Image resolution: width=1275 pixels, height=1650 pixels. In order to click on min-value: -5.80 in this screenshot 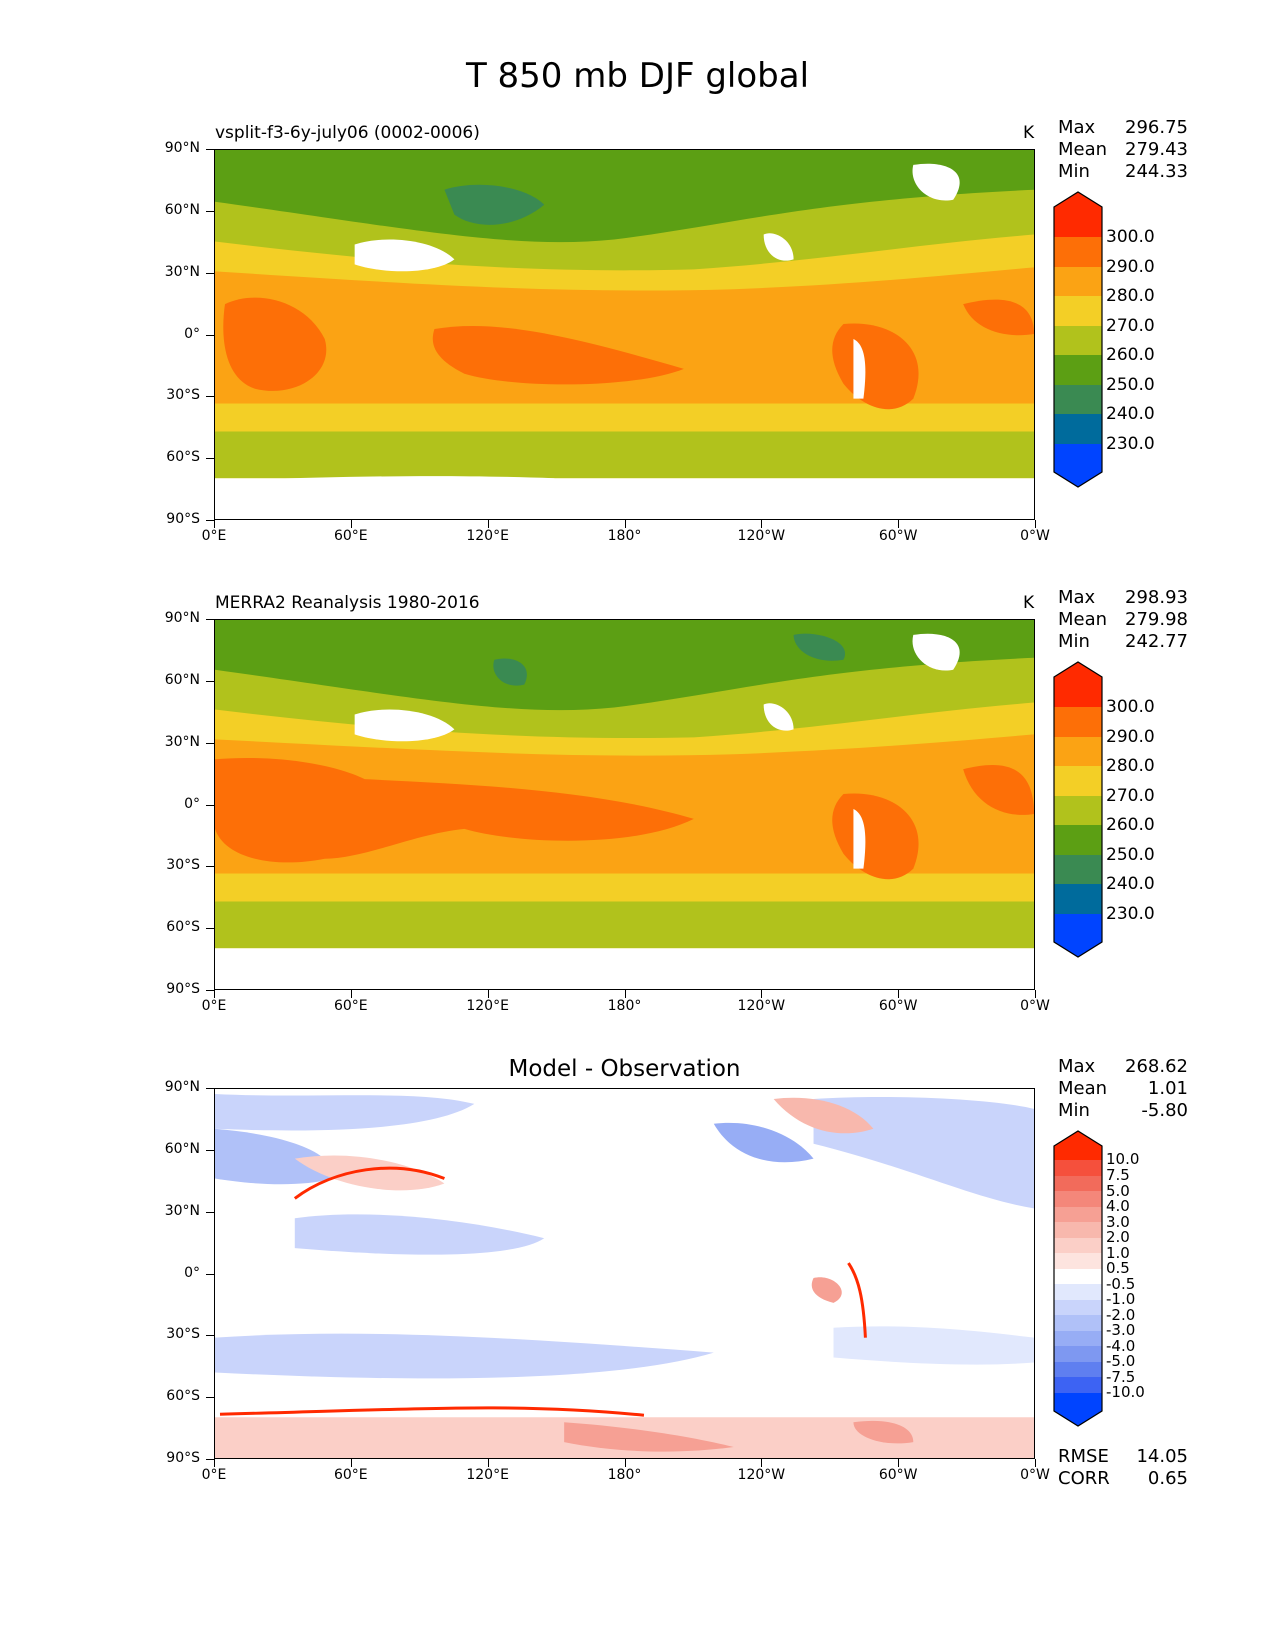, I will do `click(1164, 1110)`.